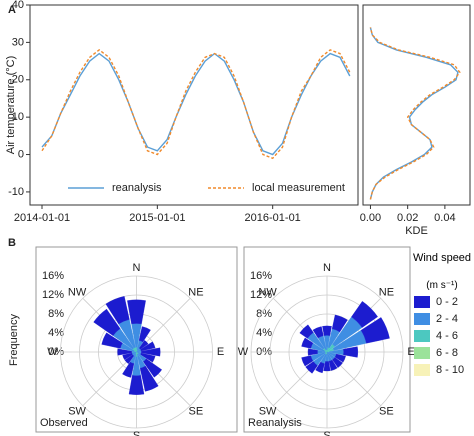 Image resolution: width=474 pixels, height=436 pixels. Describe the element at coordinates (137, 188) in the screenshot. I see `legend-label: reanalysis` at that location.